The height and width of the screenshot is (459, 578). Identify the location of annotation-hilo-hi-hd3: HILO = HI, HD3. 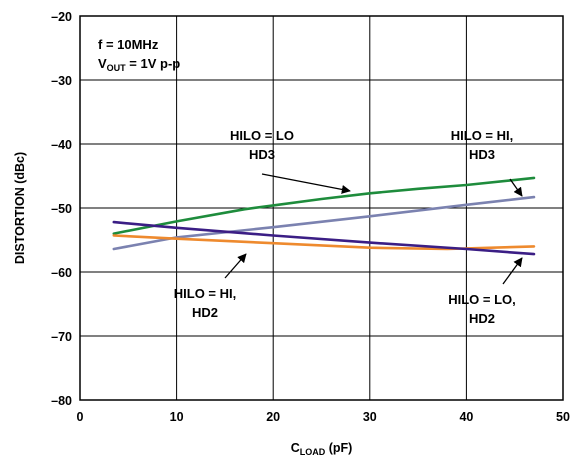
(487, 162).